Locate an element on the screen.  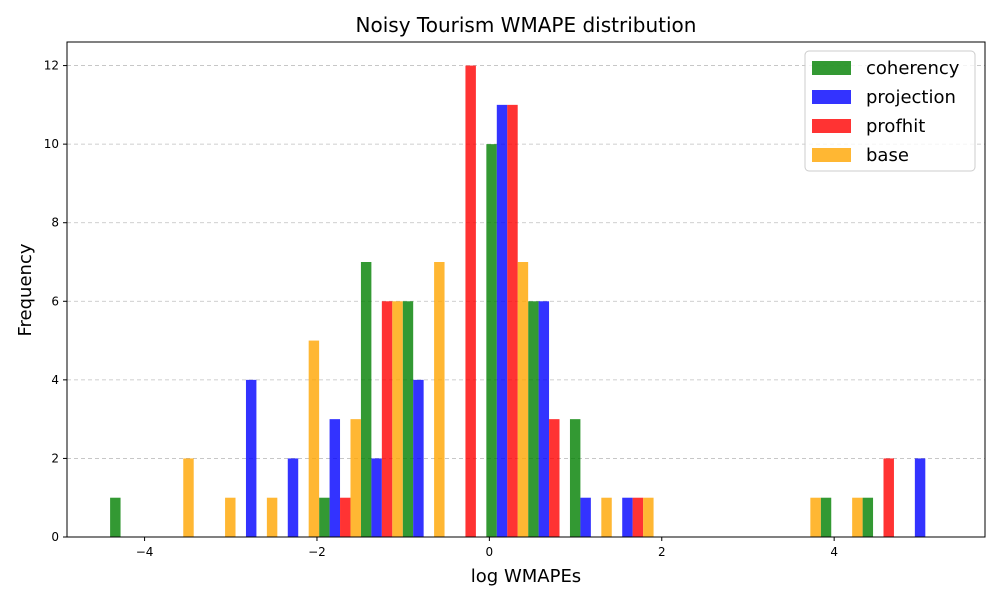
legend: coherency projection profhit base is located at coordinates (890, 111).